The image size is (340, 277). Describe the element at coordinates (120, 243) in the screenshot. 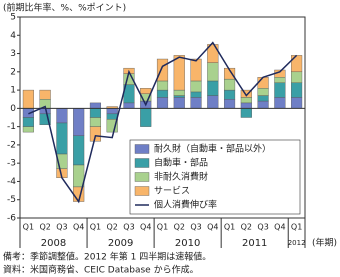

I see `x-group-label: 2009` at that location.